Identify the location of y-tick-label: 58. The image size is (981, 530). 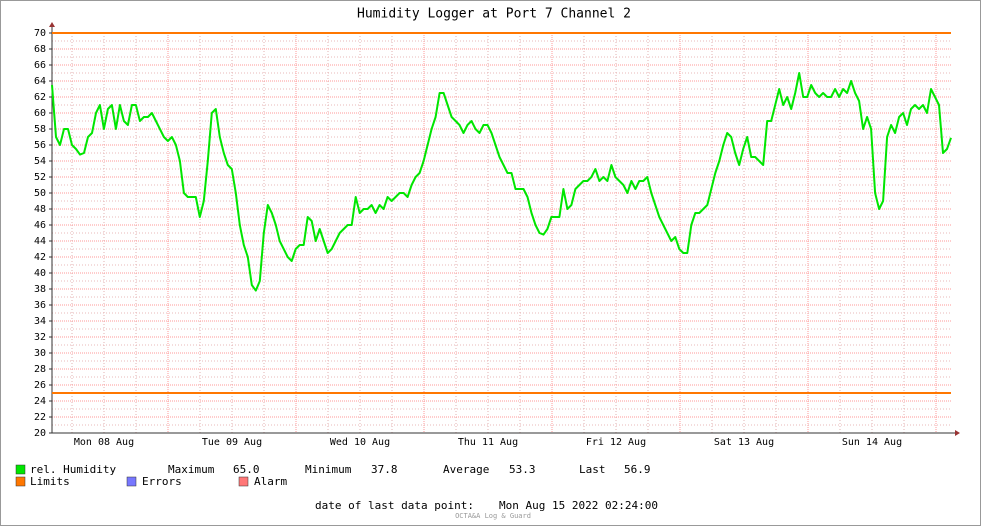
(40, 129).